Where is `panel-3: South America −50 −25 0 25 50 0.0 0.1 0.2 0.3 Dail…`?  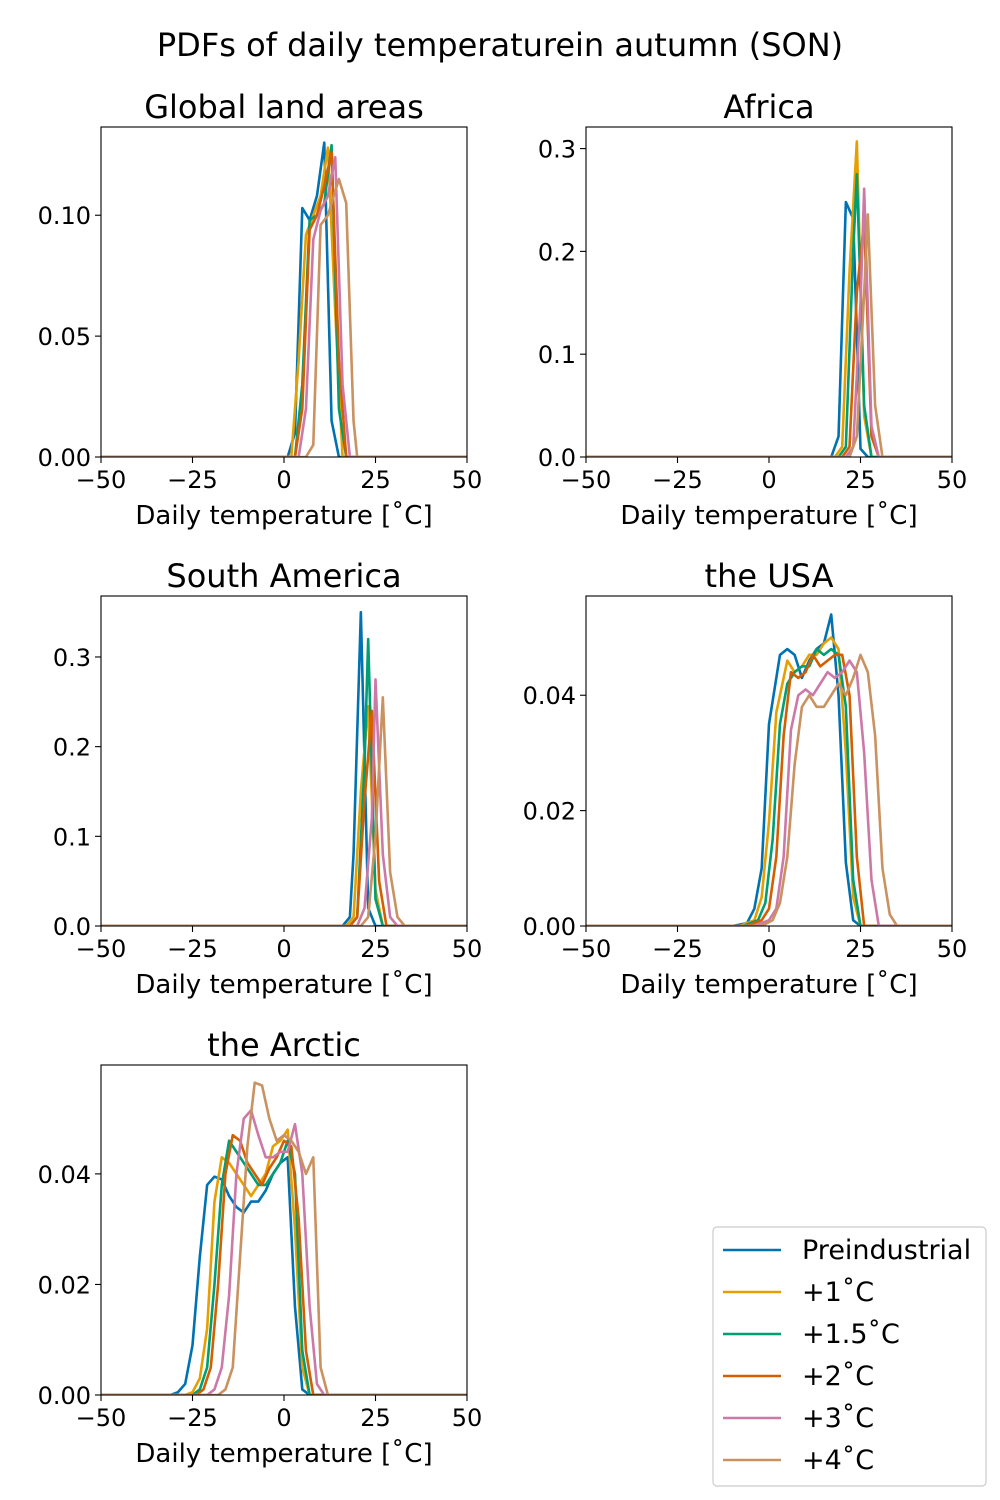 panel-3: South America −50 −25 0 25 50 0.0 0.1 0.2 0.3 Dail… is located at coordinates (267, 778).